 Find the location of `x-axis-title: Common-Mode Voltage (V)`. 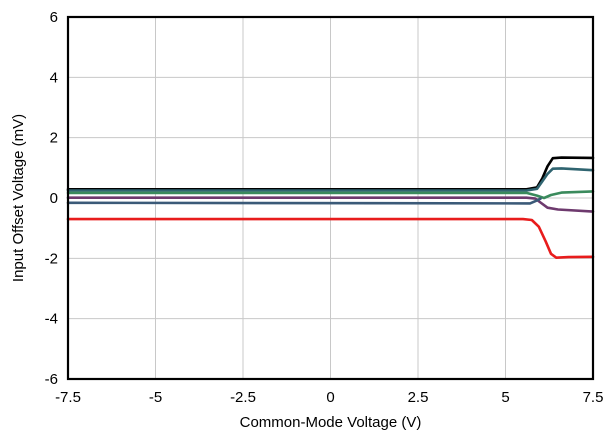

x-axis-title: Common-Mode Voltage (V) is located at coordinates (331, 422).